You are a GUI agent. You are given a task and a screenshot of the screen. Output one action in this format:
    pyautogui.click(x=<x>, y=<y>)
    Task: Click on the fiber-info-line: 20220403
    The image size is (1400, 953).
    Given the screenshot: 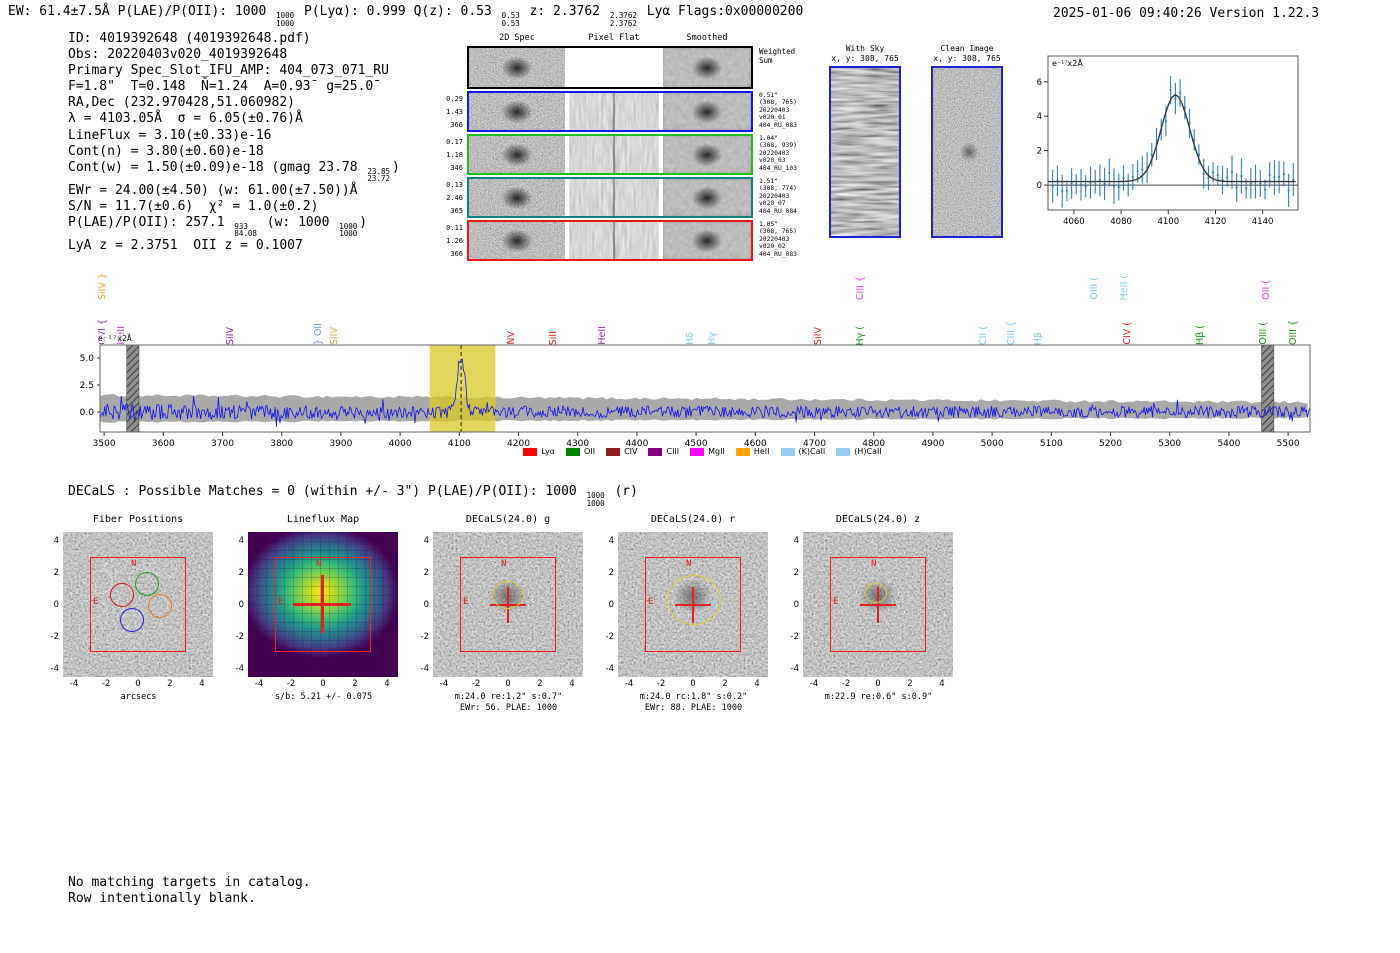 What is the action you would take?
    pyautogui.click(x=774, y=239)
    